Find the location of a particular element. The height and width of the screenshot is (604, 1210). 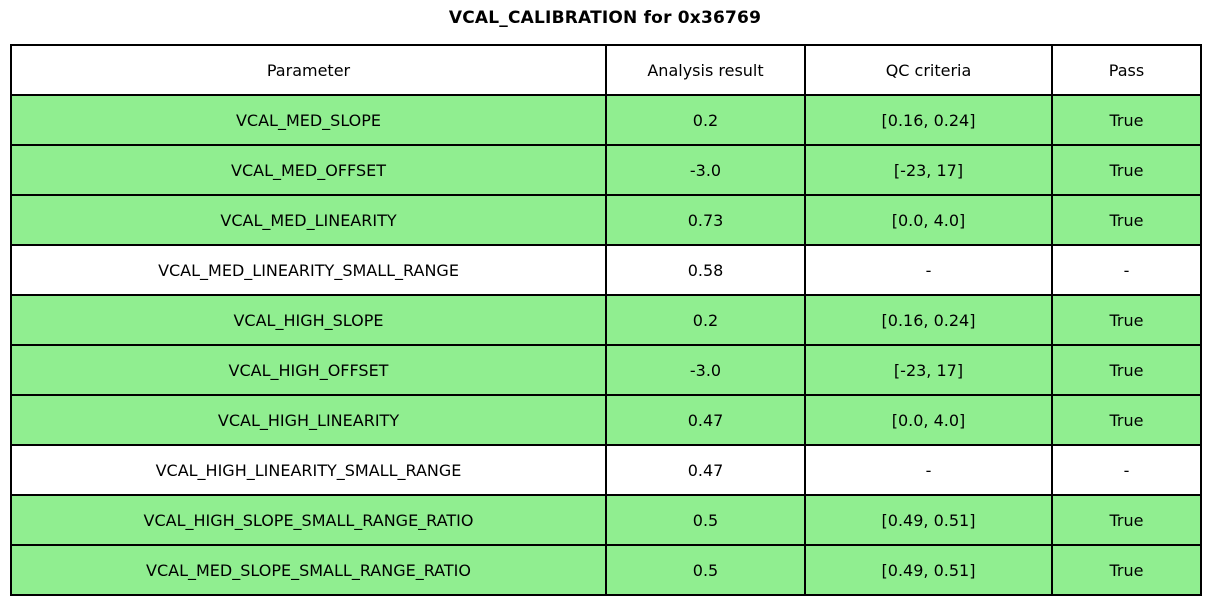

table-row: VCAL_MED_LINEARITY_SMALL_RANGE 0.58 - - is located at coordinates (606, 270).